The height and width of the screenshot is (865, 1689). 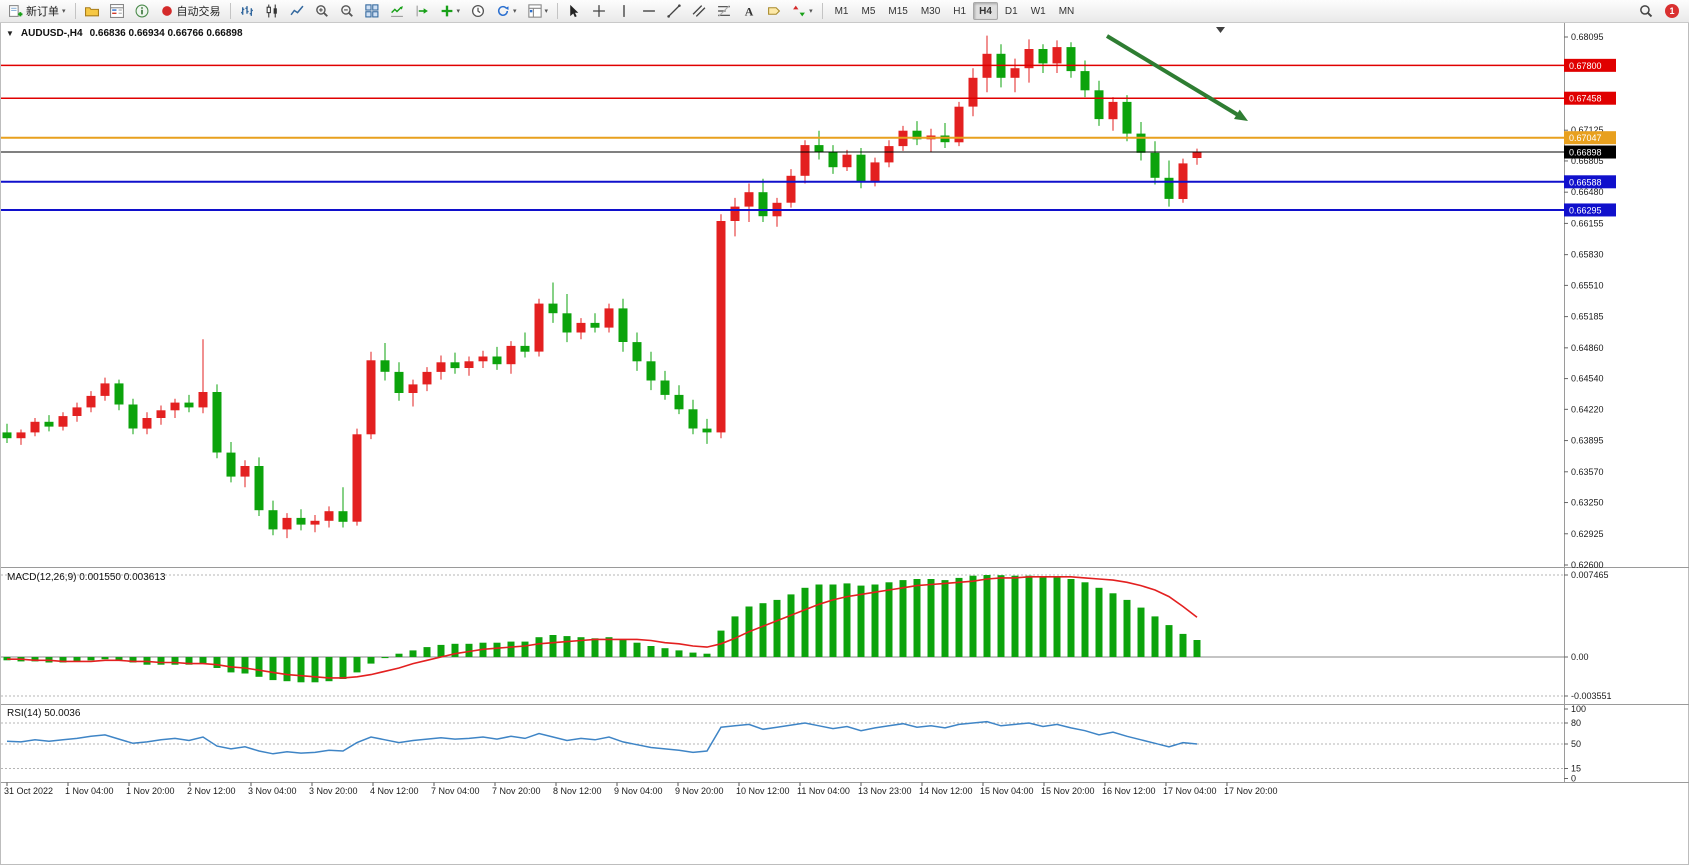 I want to click on notification-badge: 1, so click(x=1672, y=11).